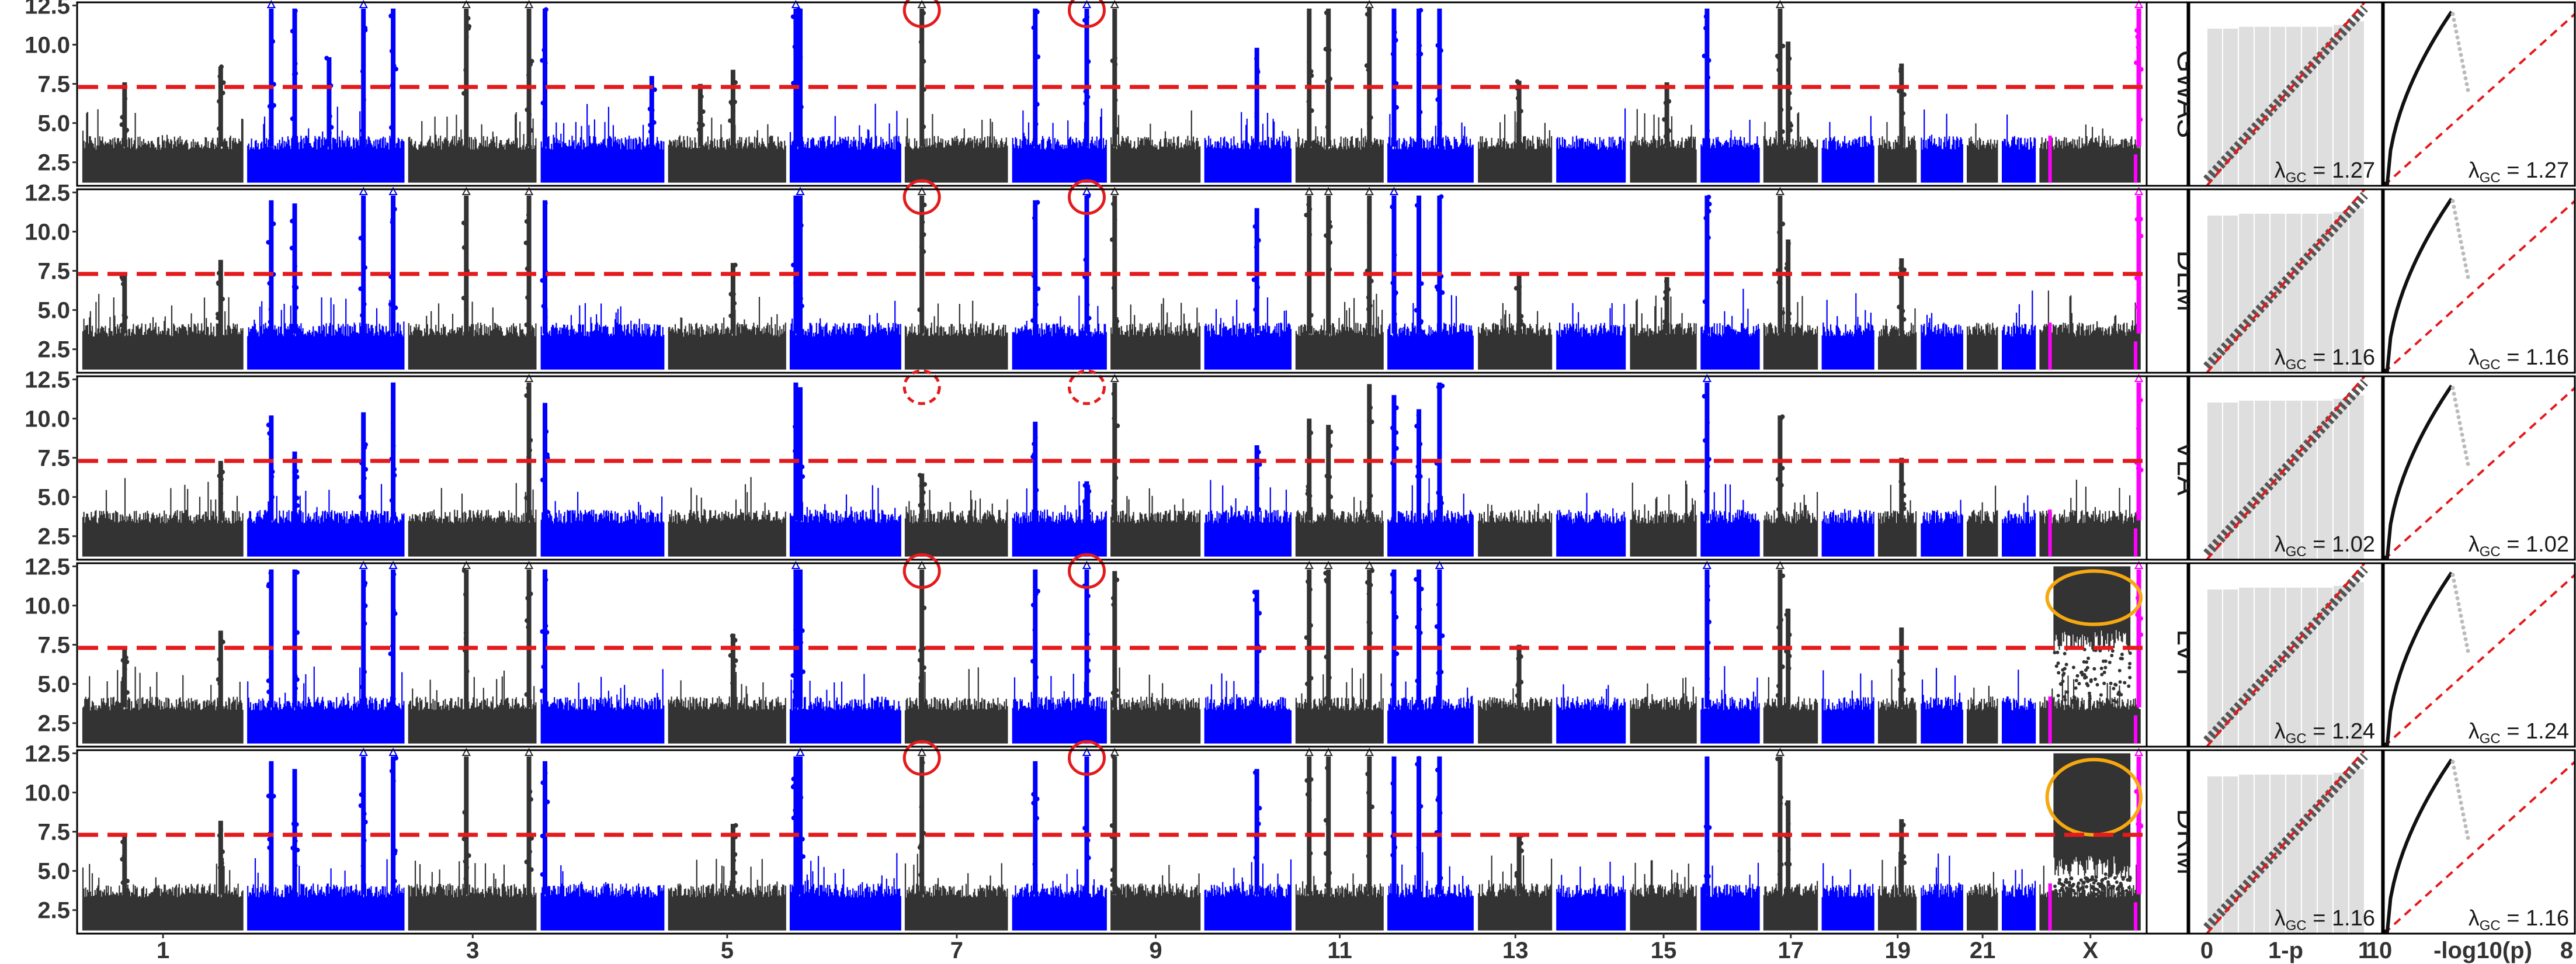 This screenshot has width=2576, height=964. I want to click on y-tick-label: 5.0, so click(53, 872).